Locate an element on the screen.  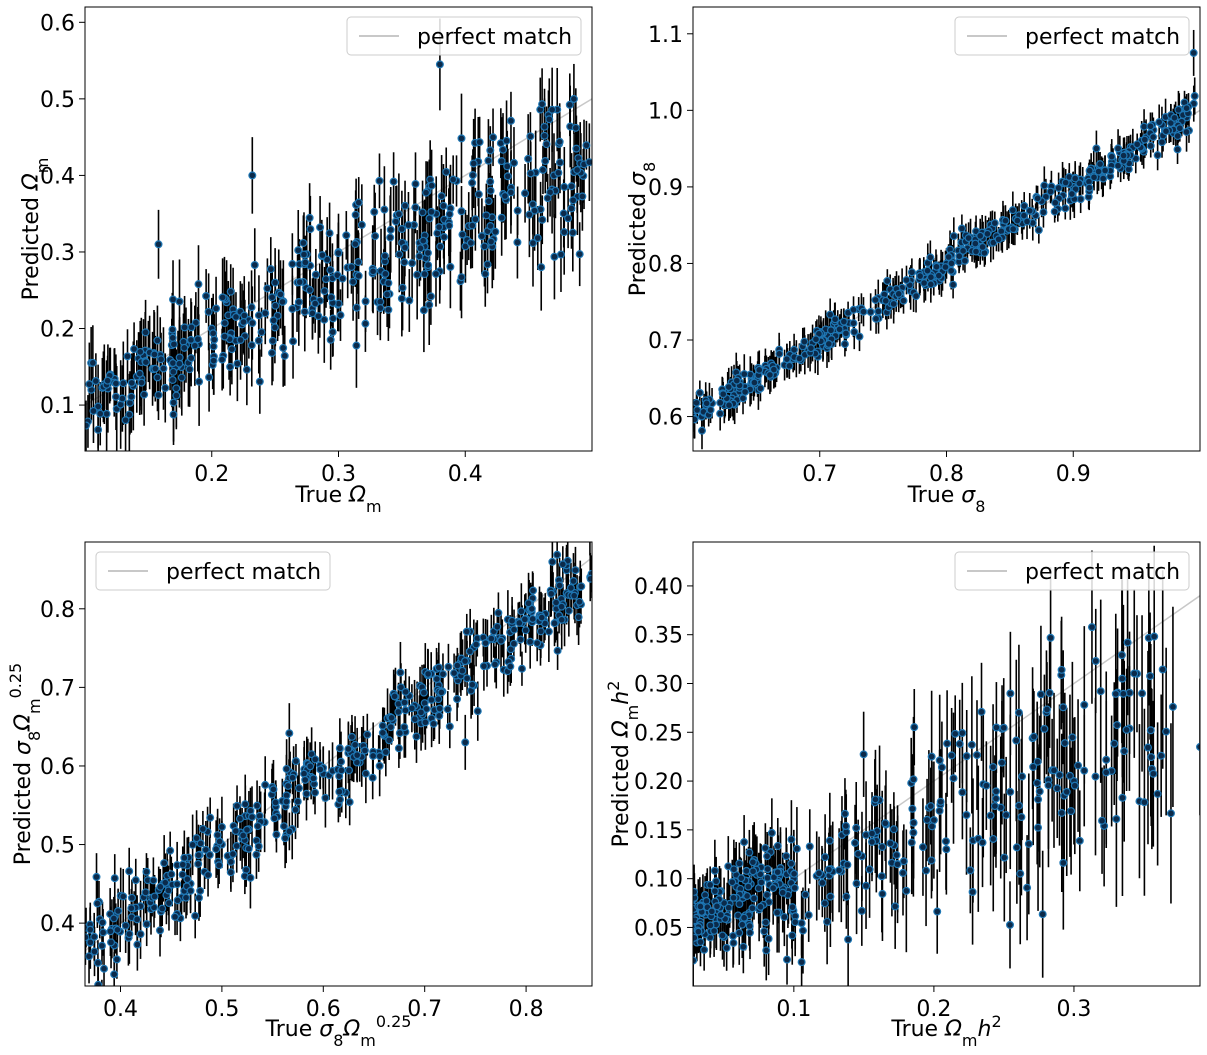
y-tick-label: 0.05 is located at coordinates (658, 928).